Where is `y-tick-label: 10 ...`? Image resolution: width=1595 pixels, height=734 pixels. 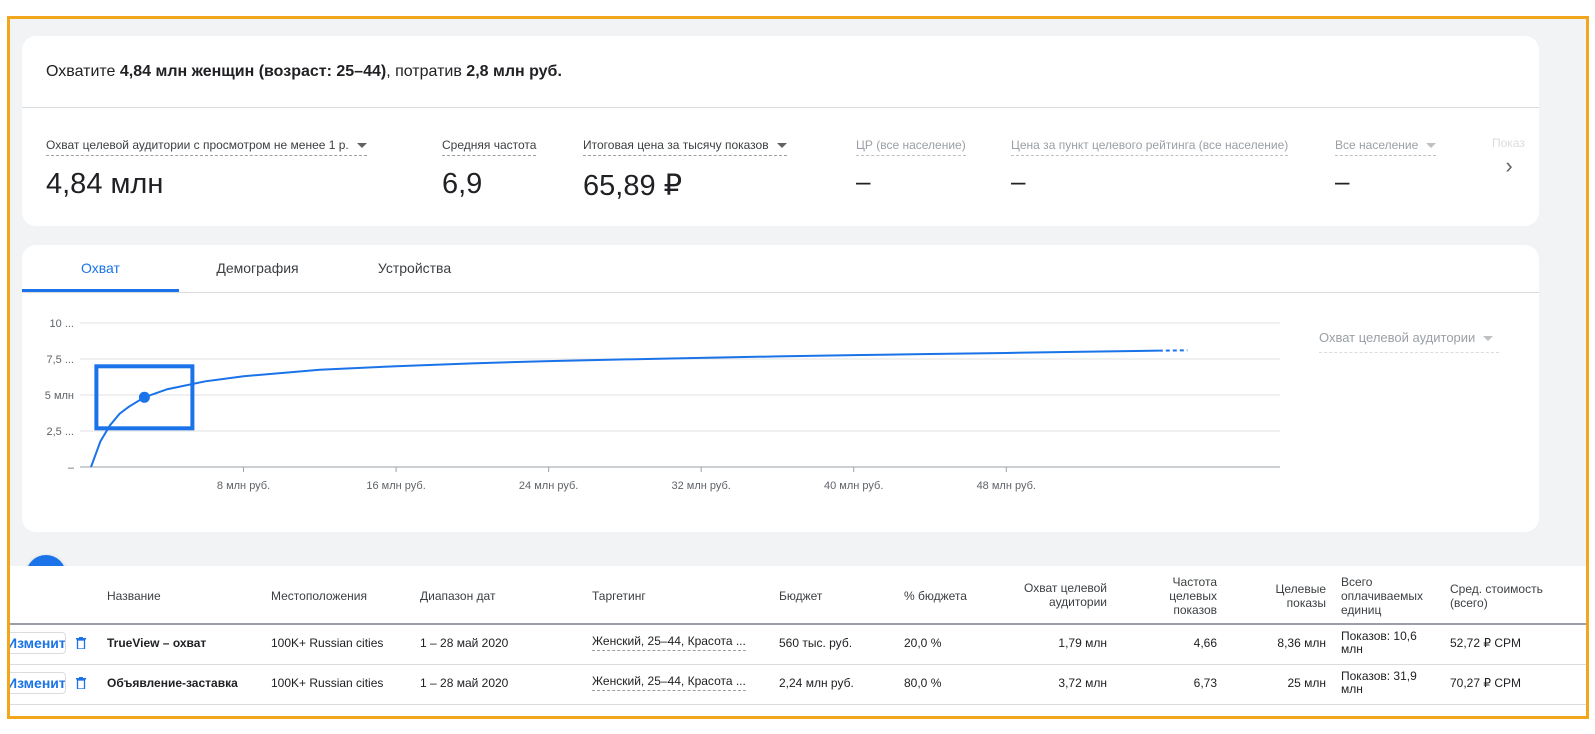
y-tick-label: 10 ... is located at coordinates (62, 324).